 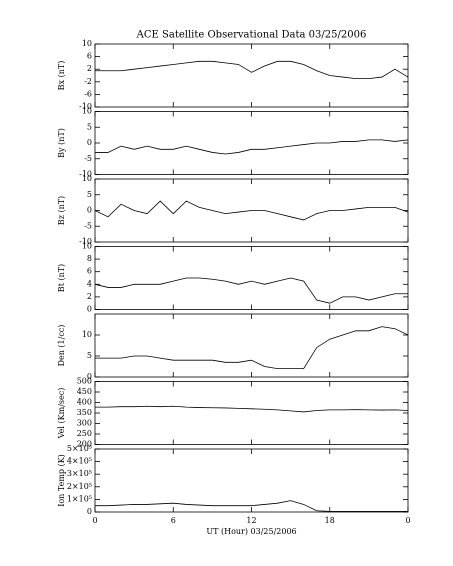 What do you see at coordinates (79, 498) in the screenshot?
I see `y-tick-label: 1×10⁵` at bounding box center [79, 498].